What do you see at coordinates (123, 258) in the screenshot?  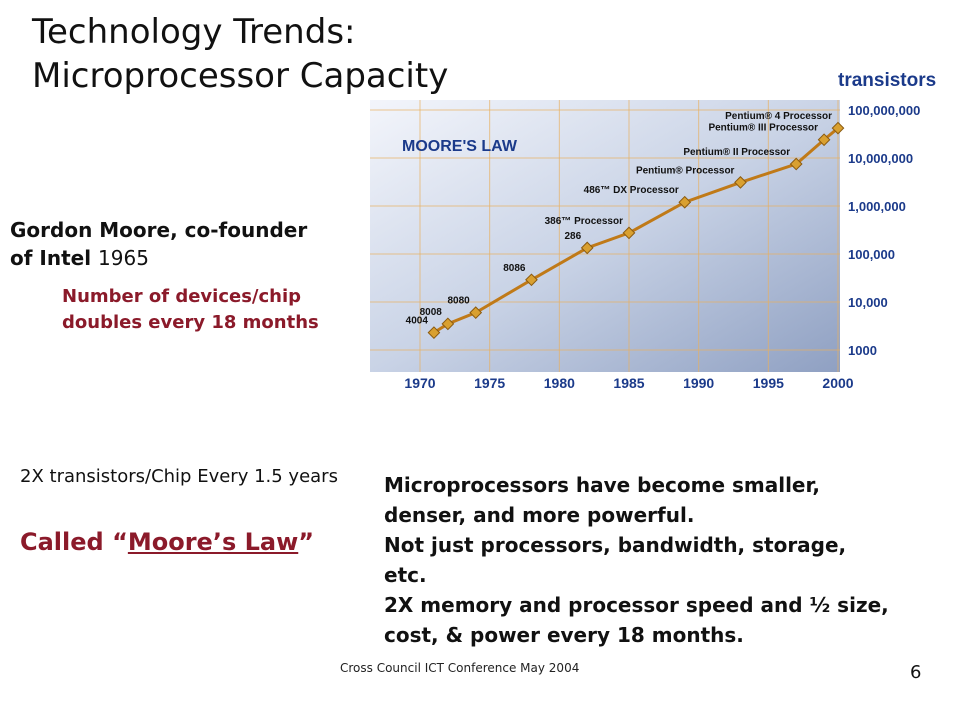 I see `moore-year: 1965` at bounding box center [123, 258].